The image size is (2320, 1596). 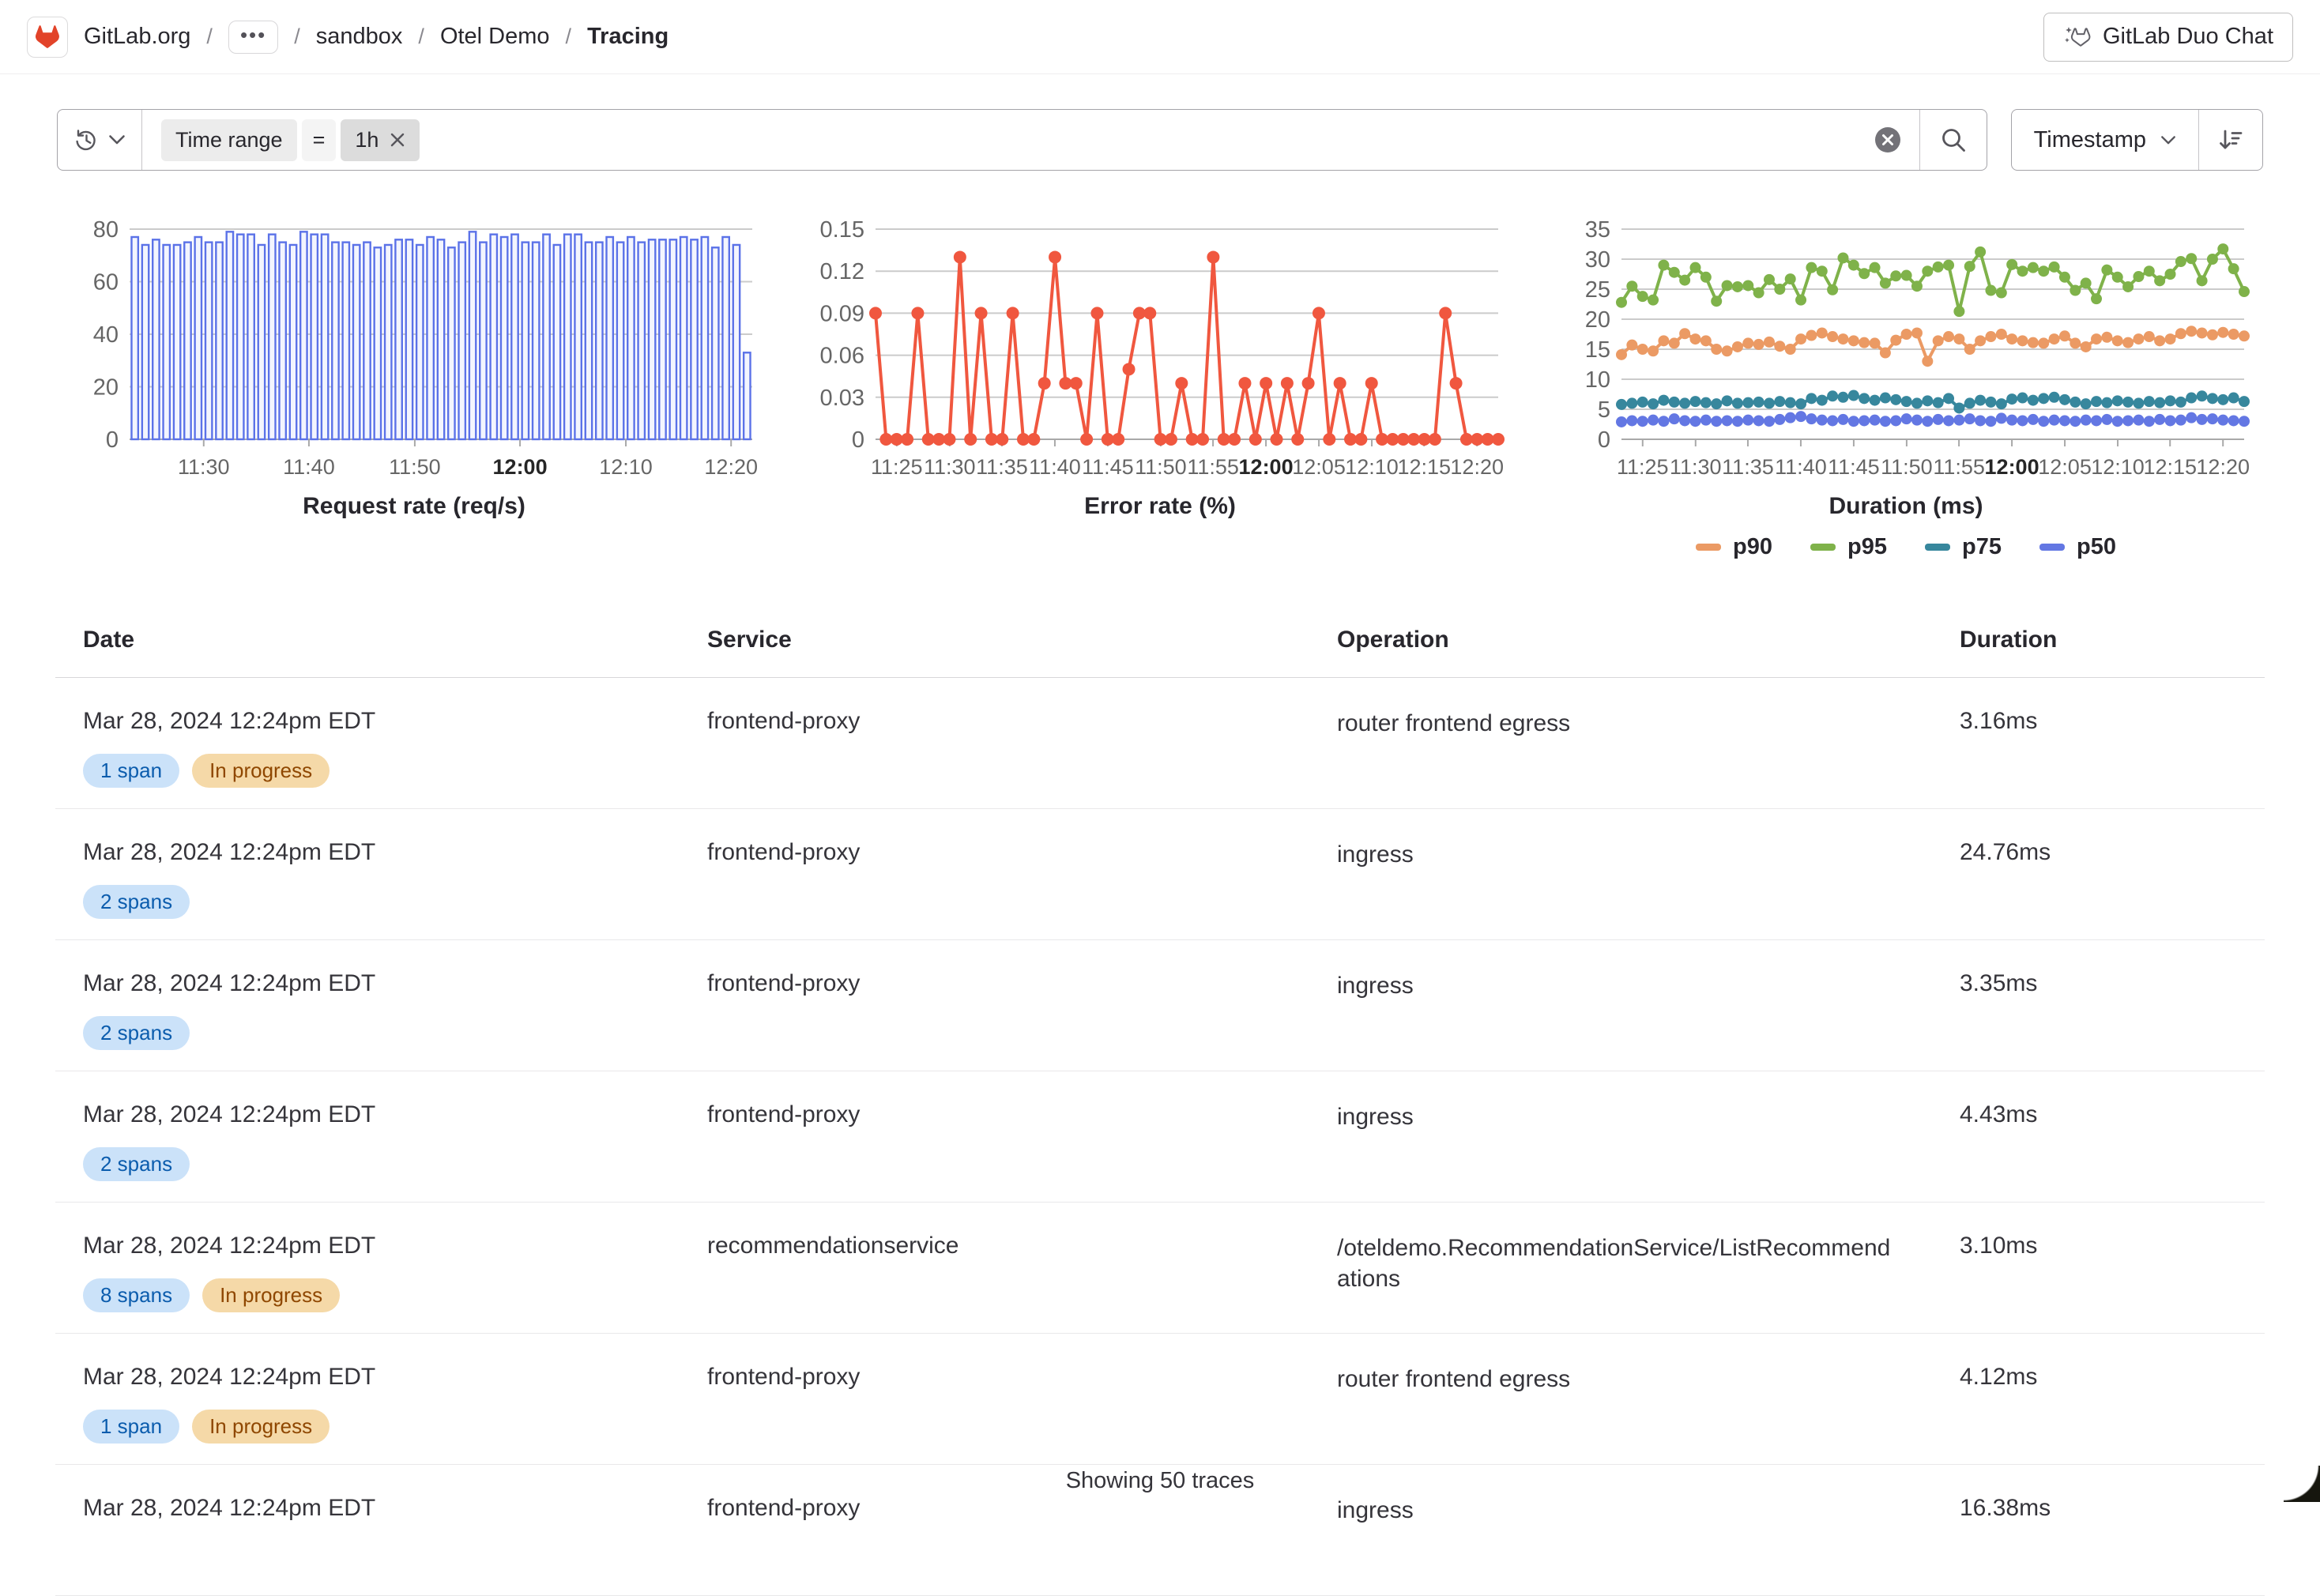 I want to click on sort-field-dropdown: Timestamp, so click(x=2105, y=140).